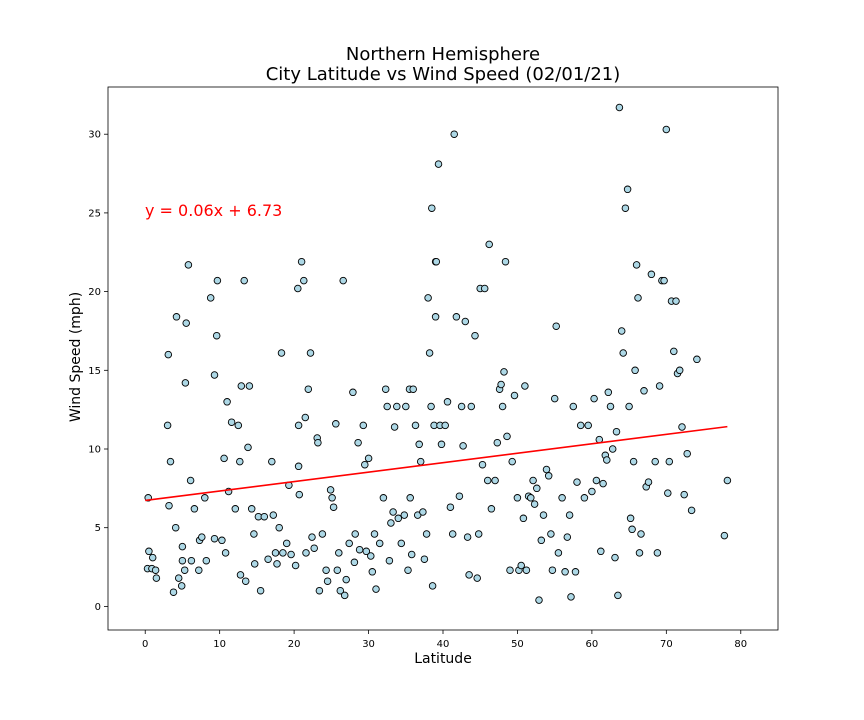  I want to click on y-tick-label: 0, so click(98, 607).